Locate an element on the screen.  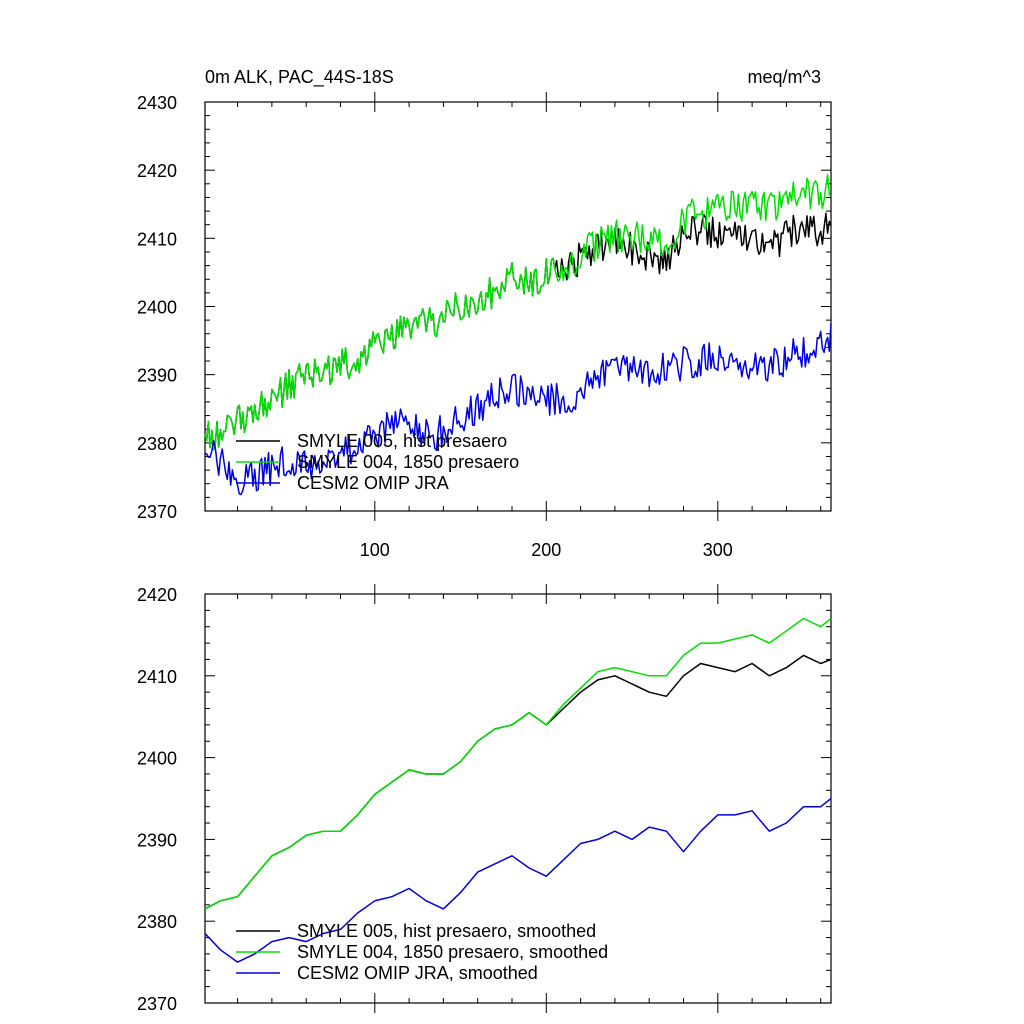
legend-label: CESM2 OMIP JRA is located at coordinates (373, 483).